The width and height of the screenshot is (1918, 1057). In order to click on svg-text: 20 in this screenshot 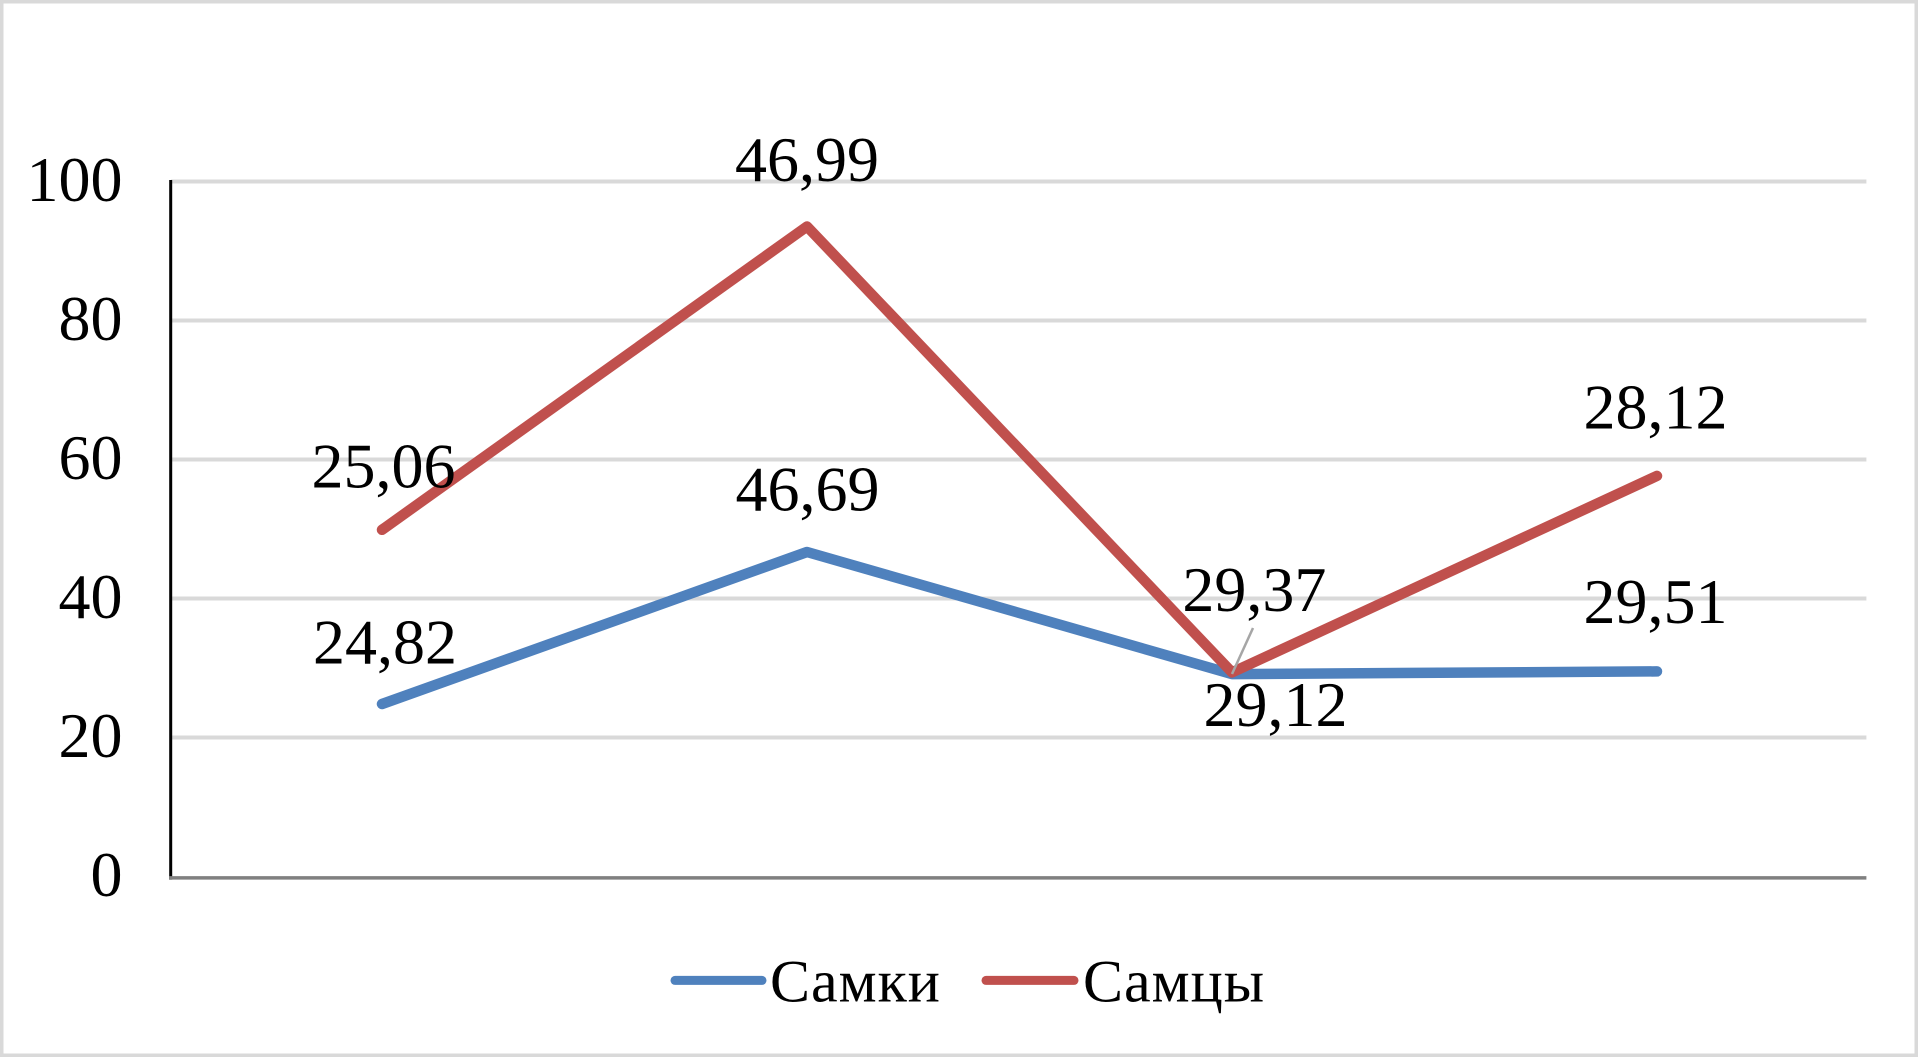, I will do `click(91, 735)`.